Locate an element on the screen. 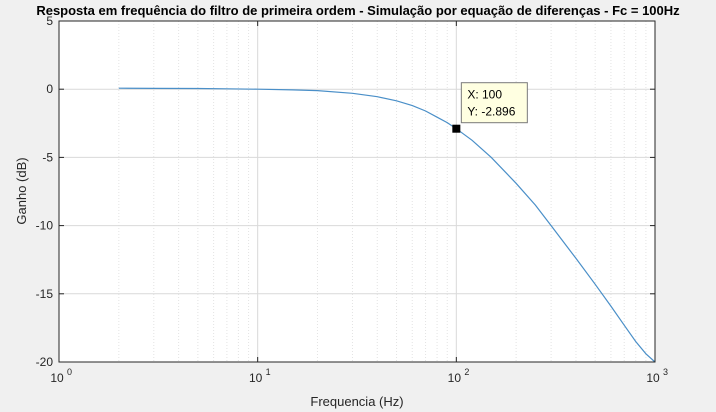 Image resolution: width=716 pixels, height=412 pixels. x-tick-exponent: 3 is located at coordinates (665, 372).